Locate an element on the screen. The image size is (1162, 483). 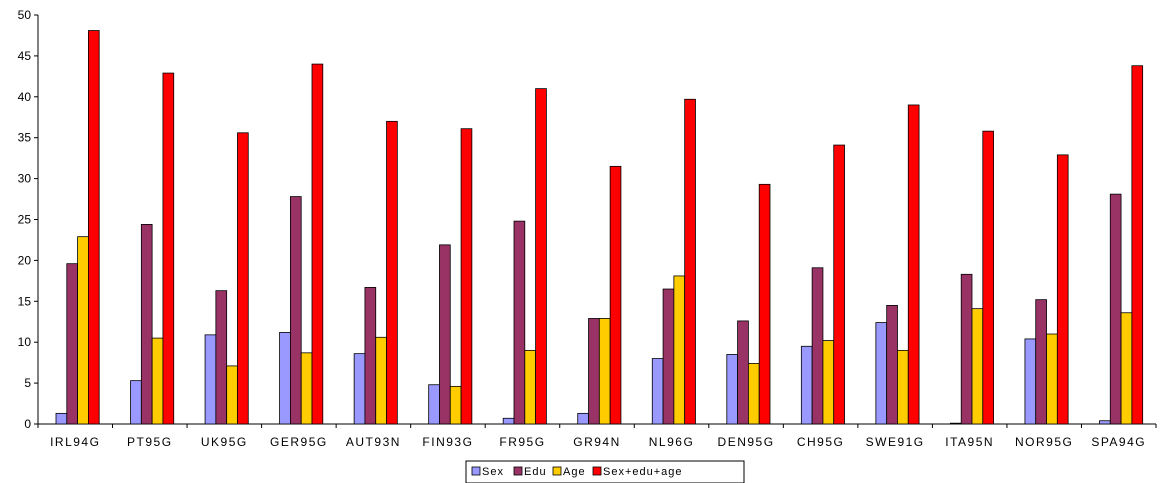
y-tick-label: 50 is located at coordinates (25, 15).